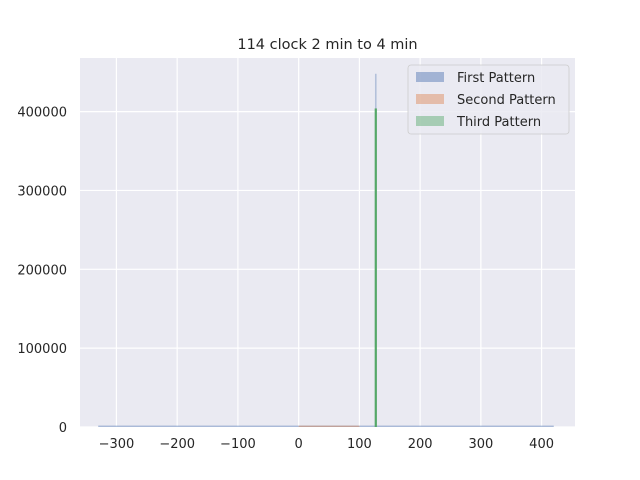 Image resolution: width=640 pixels, height=480 pixels. Describe the element at coordinates (327, 45) in the screenshot. I see `chart-title: 114 clock 2 min to 4 min` at that location.